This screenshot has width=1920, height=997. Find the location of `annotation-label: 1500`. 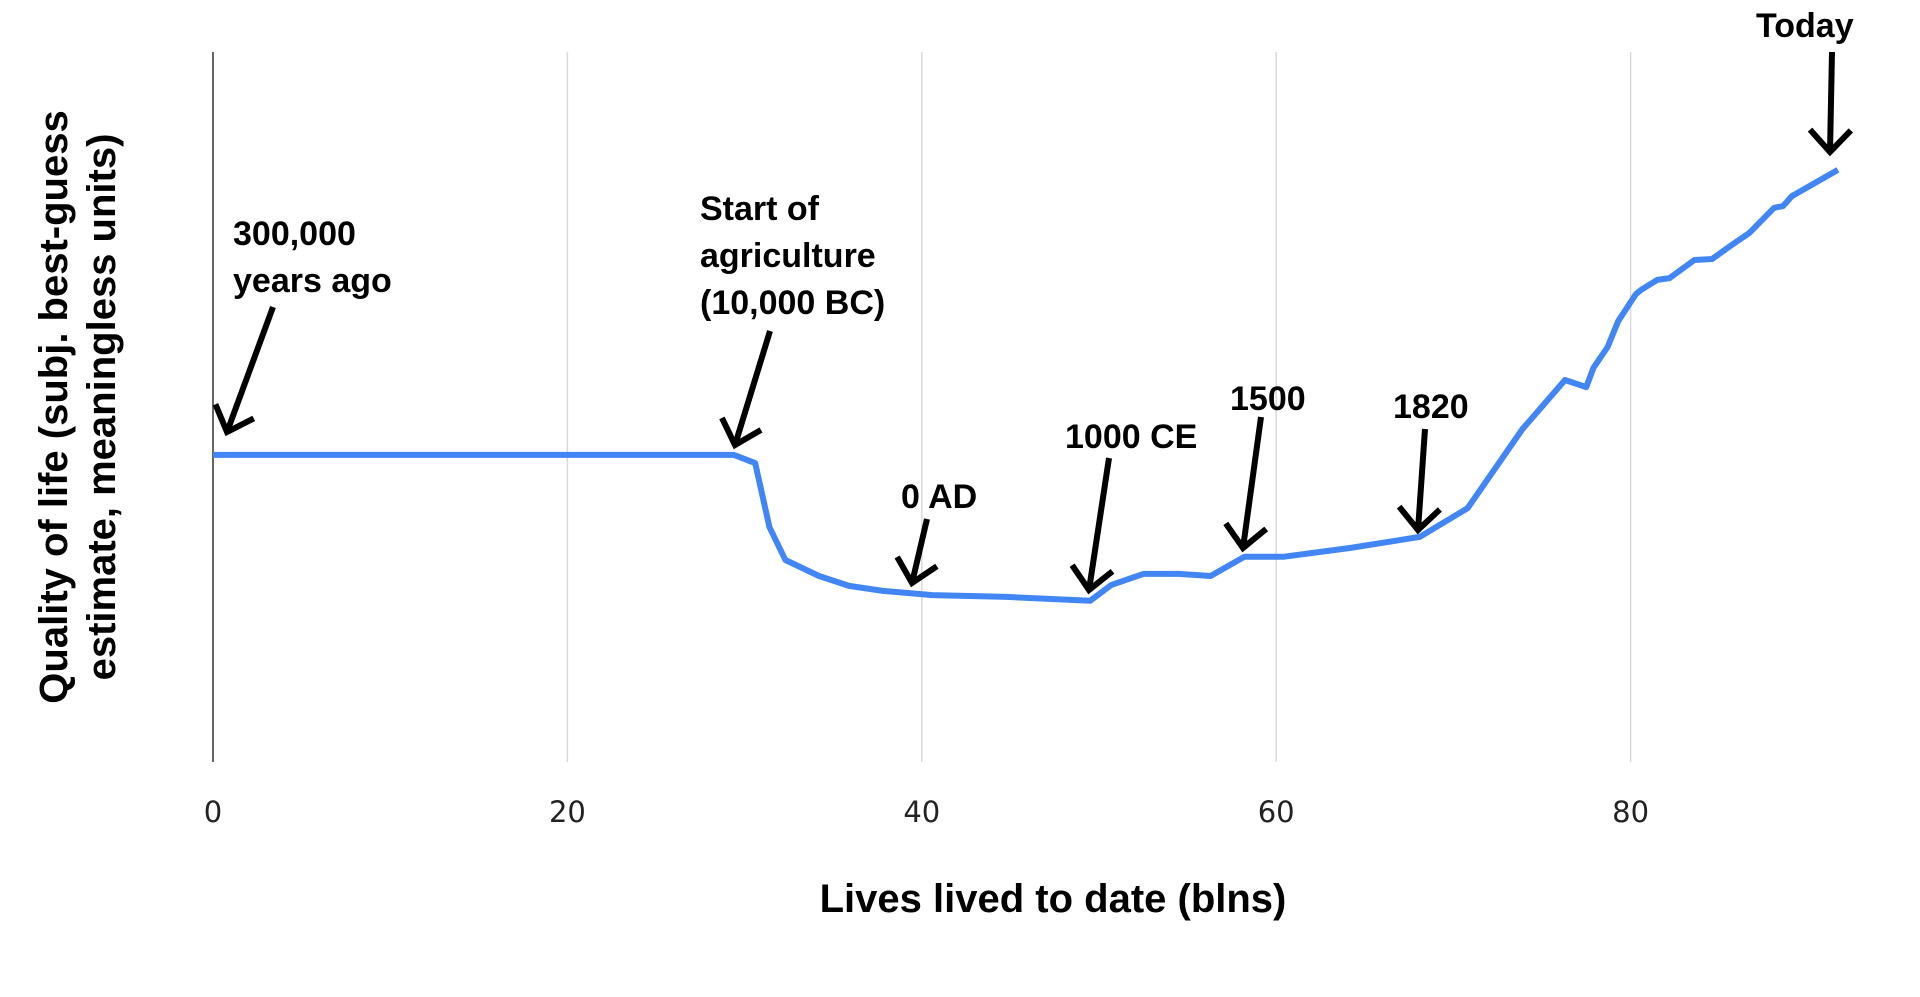

annotation-label: 1500 is located at coordinates (1268, 399).